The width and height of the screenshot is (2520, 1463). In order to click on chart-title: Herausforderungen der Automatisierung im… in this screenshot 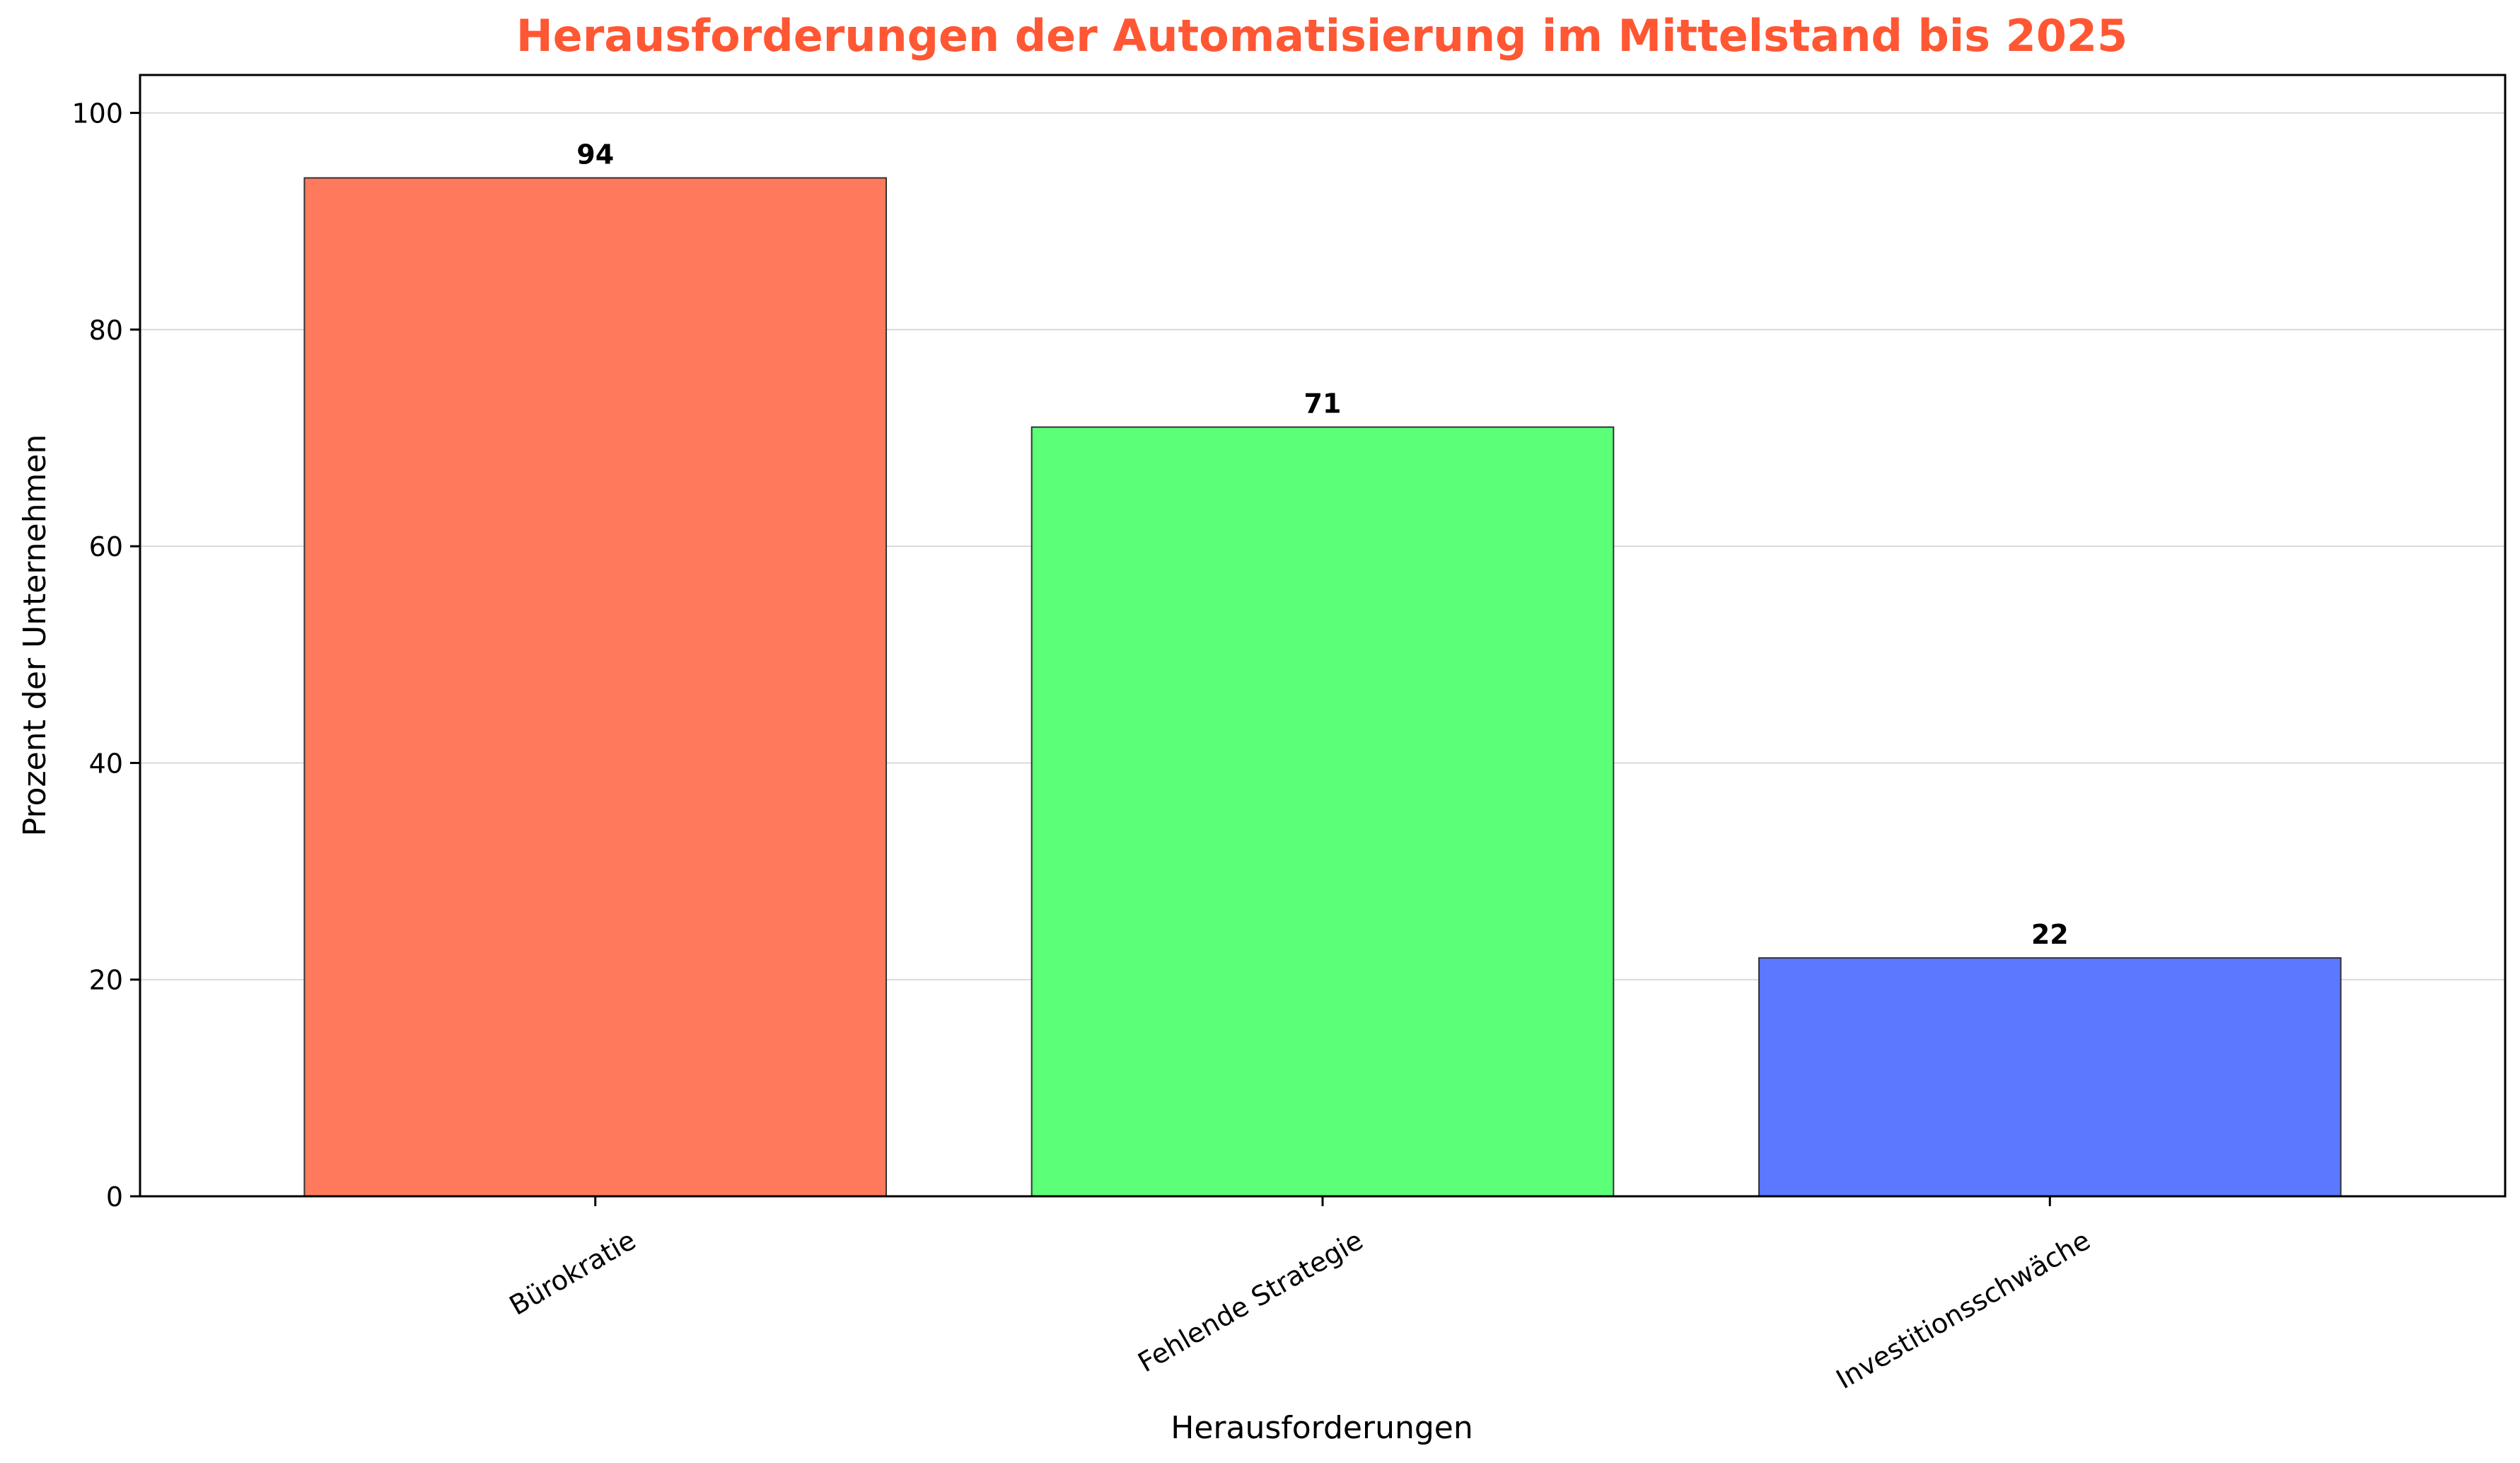, I will do `click(1322, 36)`.